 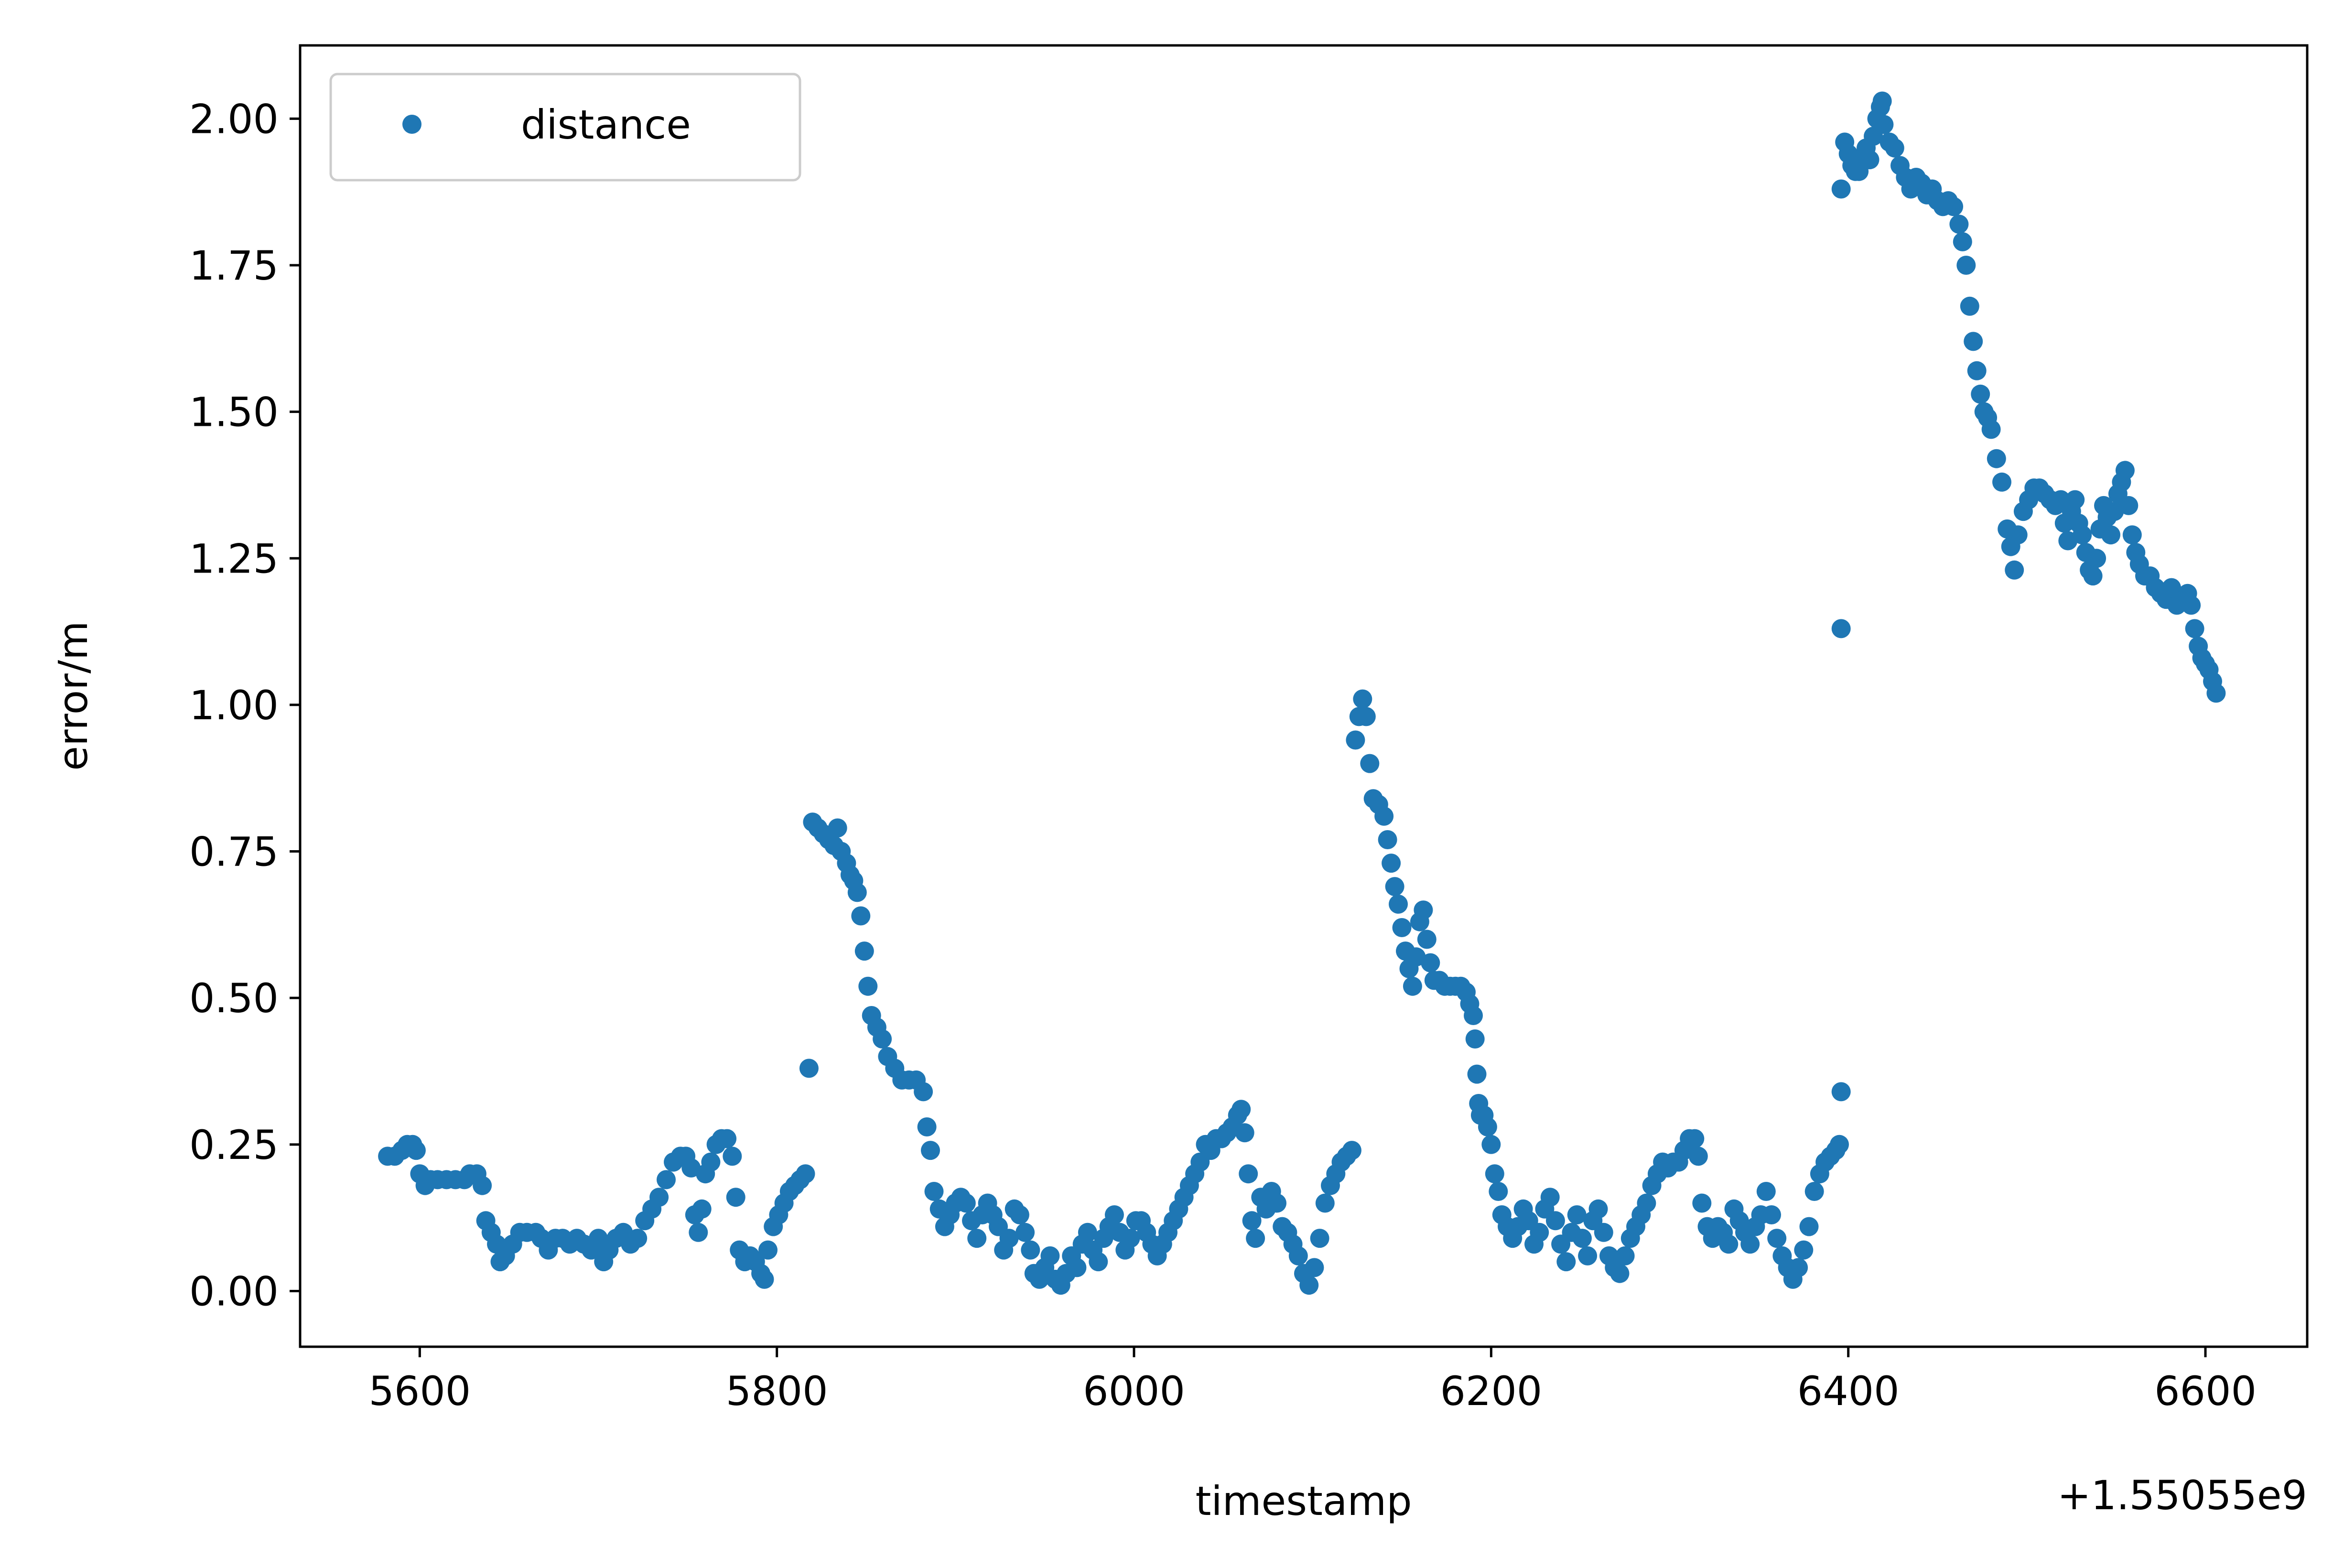 I want to click on y-tick-label: 0.75, so click(x=234, y=852).